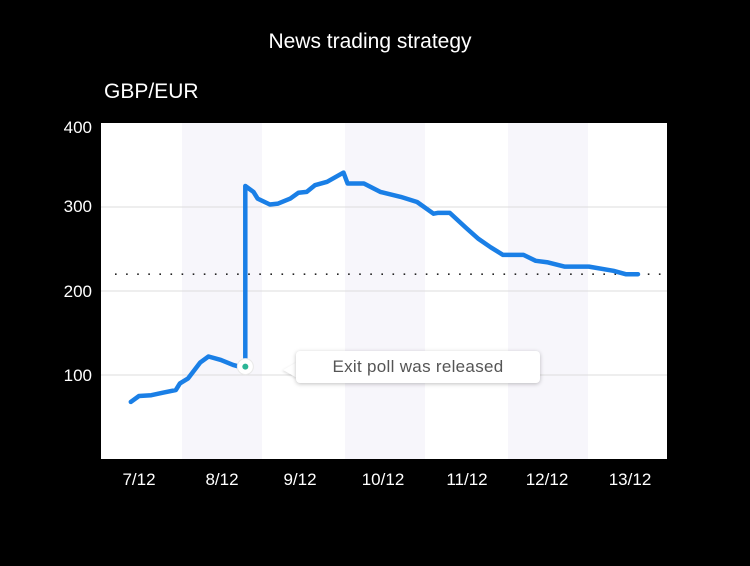  What do you see at coordinates (467, 479) in the screenshot?
I see `x-tick-label: 11/12` at bounding box center [467, 479].